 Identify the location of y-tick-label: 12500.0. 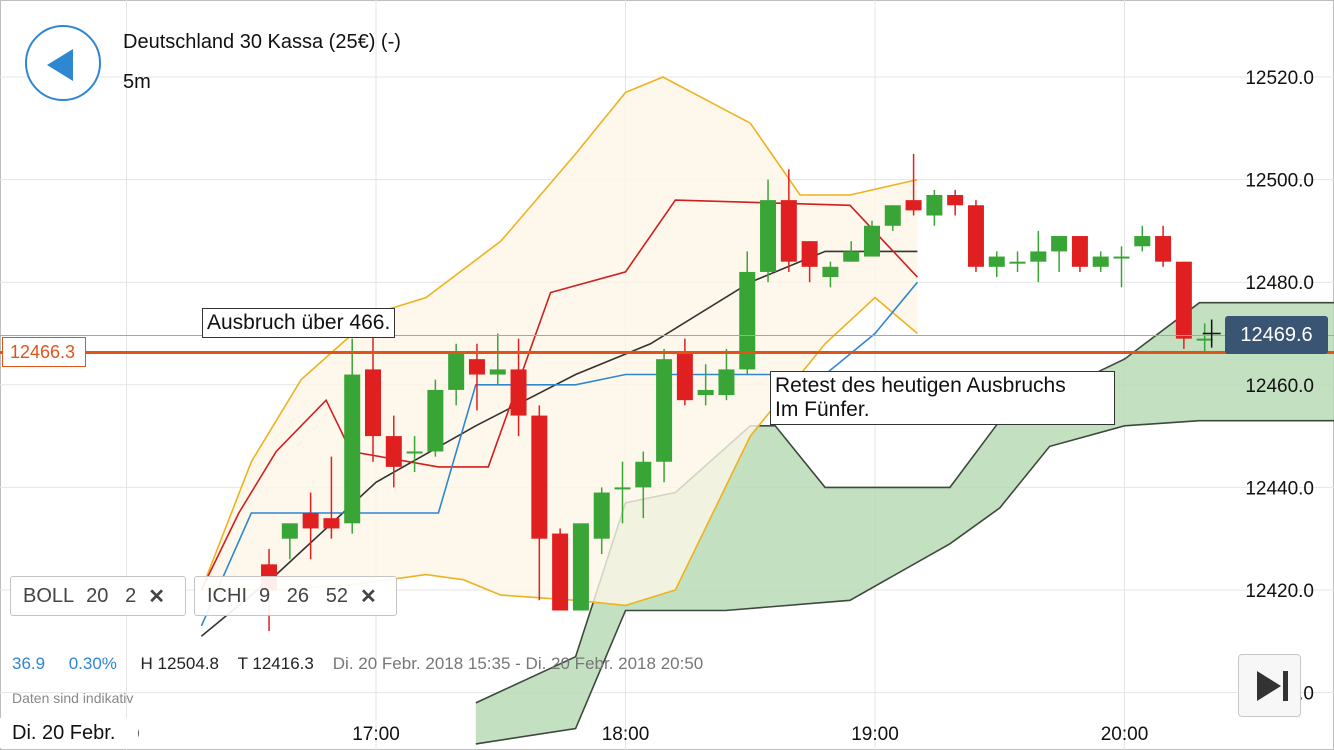
(1279, 181).